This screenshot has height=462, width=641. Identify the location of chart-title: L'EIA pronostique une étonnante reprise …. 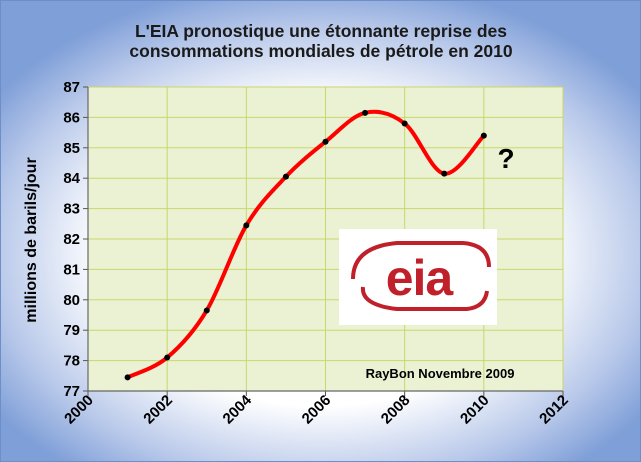
(321, 41).